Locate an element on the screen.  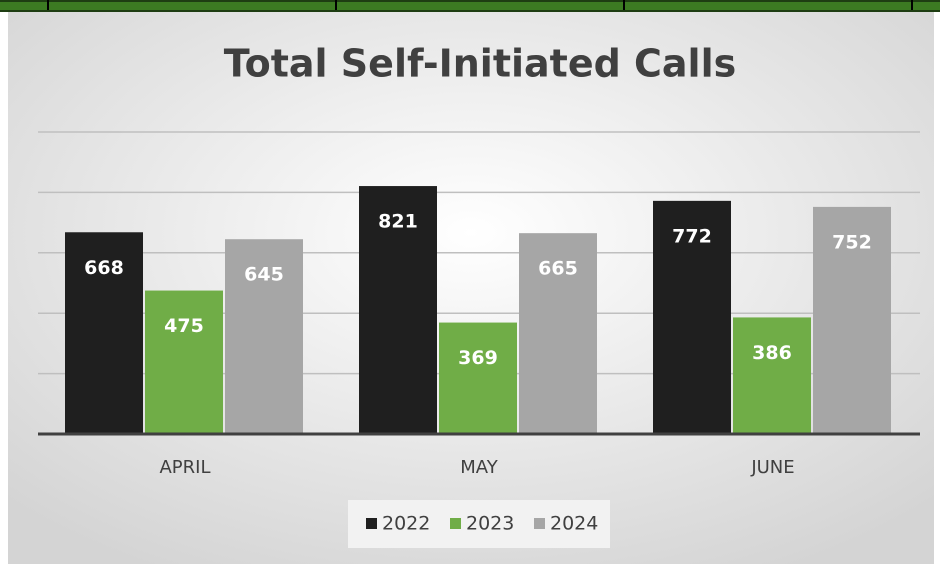
x-tick-label: JUNE is located at coordinates (772, 467).